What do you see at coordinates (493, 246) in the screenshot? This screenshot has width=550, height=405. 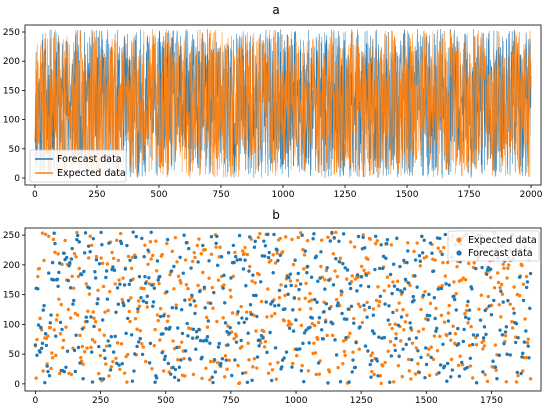 I see `chart-b-legend-box` at bounding box center [493, 246].